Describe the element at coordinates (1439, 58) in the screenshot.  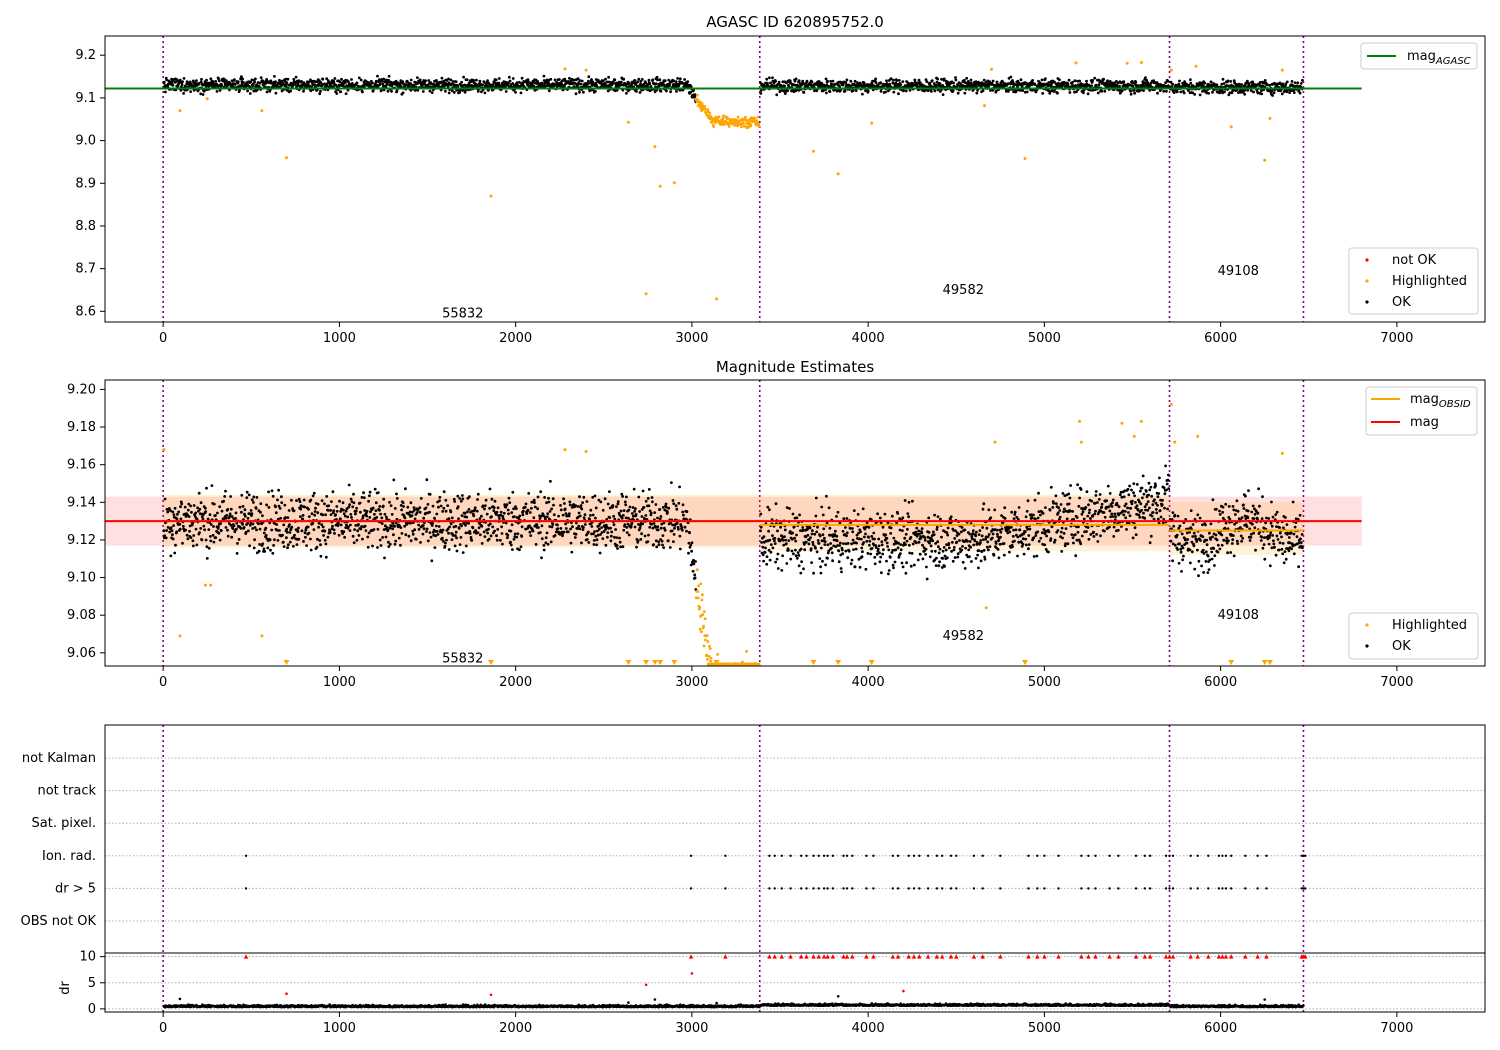
I see `legend-label-mag-agasc: magAGASC` at that location.